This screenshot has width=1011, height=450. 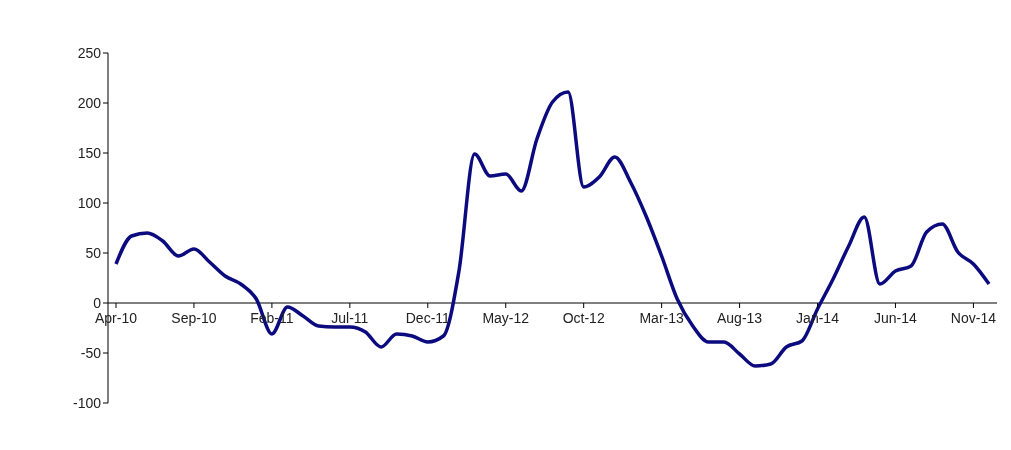 I want to click on y-tick-label: 150, so click(x=89, y=152).